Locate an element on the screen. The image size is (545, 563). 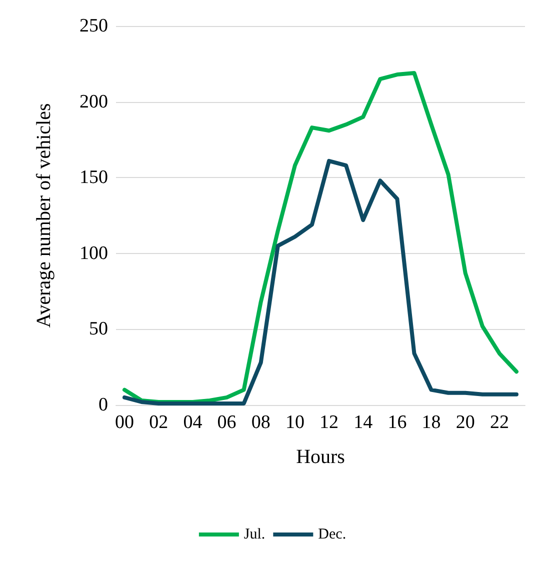
x-axis-title: Hours is located at coordinates (321, 457).